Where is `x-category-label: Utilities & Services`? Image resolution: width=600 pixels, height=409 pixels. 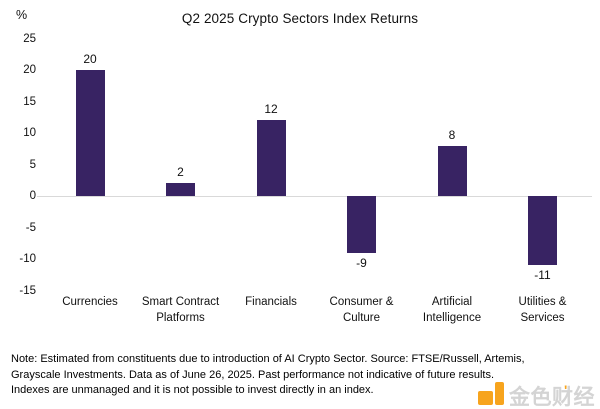
x-category-label: Utilities & Services is located at coordinates (542, 310).